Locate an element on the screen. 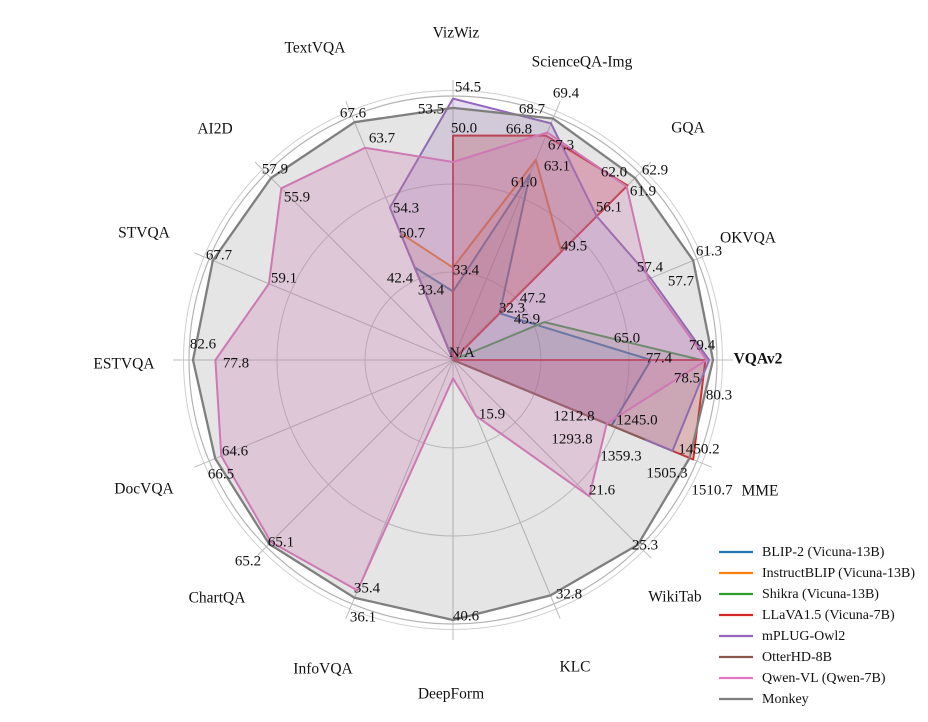 The height and width of the screenshot is (722, 928). value-label: 54.5 is located at coordinates (468, 87).